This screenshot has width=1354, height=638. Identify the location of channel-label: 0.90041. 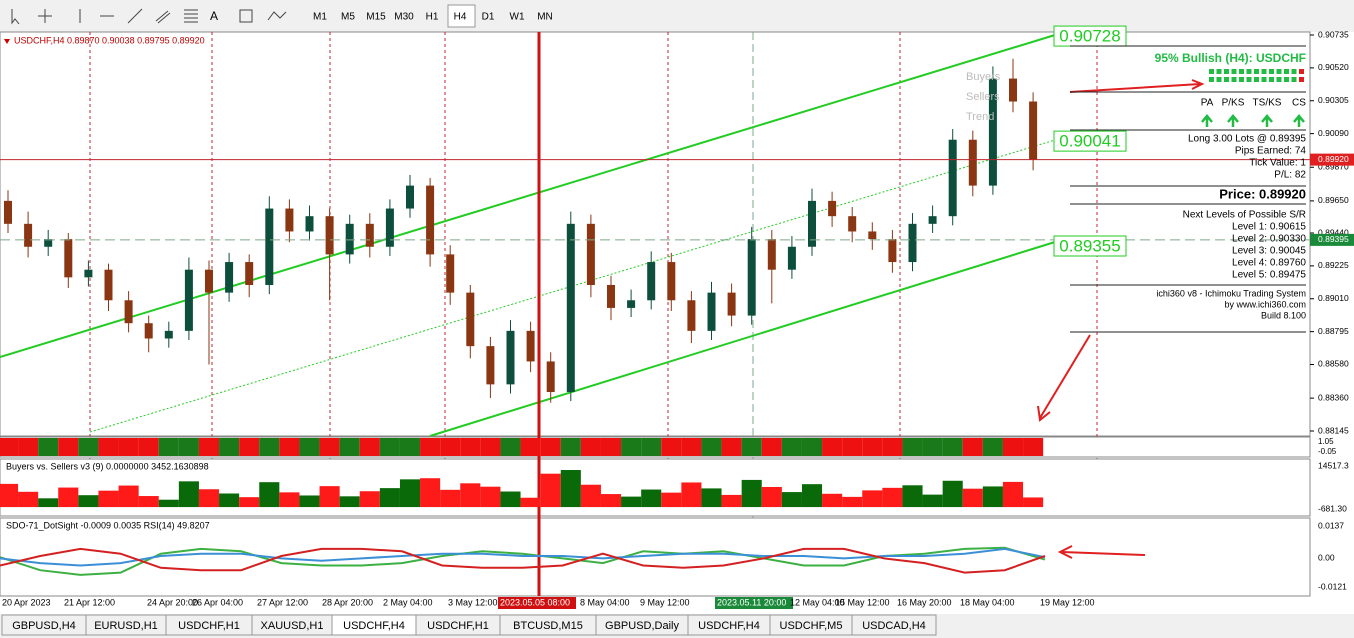
(1089, 141).